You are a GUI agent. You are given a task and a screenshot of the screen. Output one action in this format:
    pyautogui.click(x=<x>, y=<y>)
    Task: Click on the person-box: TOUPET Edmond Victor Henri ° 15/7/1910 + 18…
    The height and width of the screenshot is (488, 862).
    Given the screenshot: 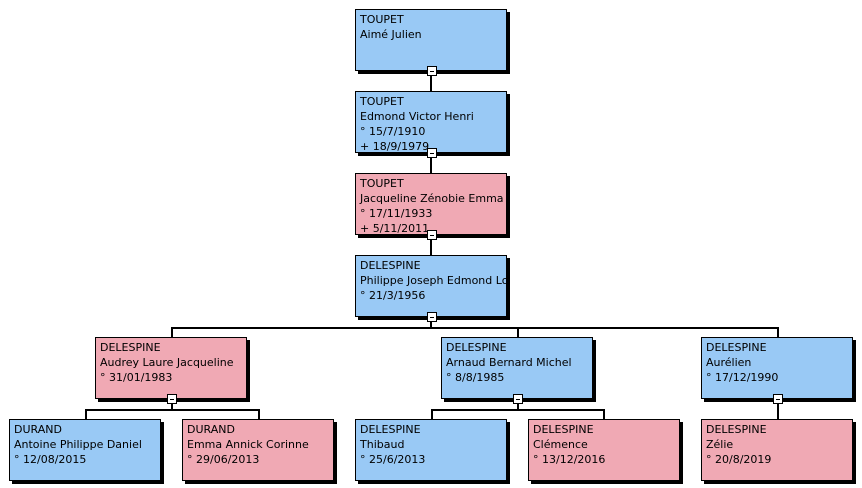 What is the action you would take?
    pyautogui.click(x=431, y=122)
    